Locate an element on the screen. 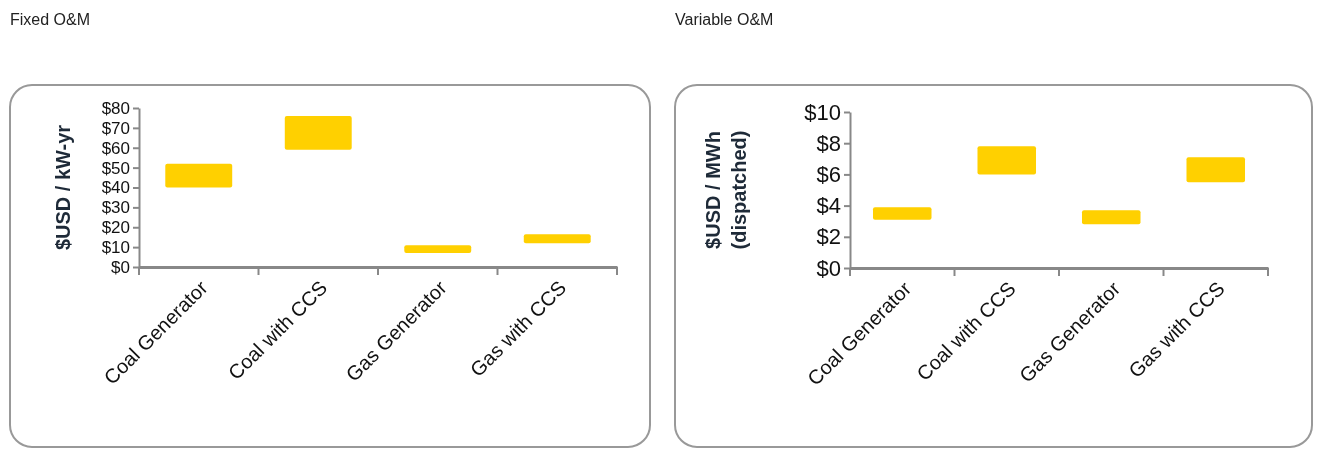  y-tick-label: $70 is located at coordinates (115, 128).